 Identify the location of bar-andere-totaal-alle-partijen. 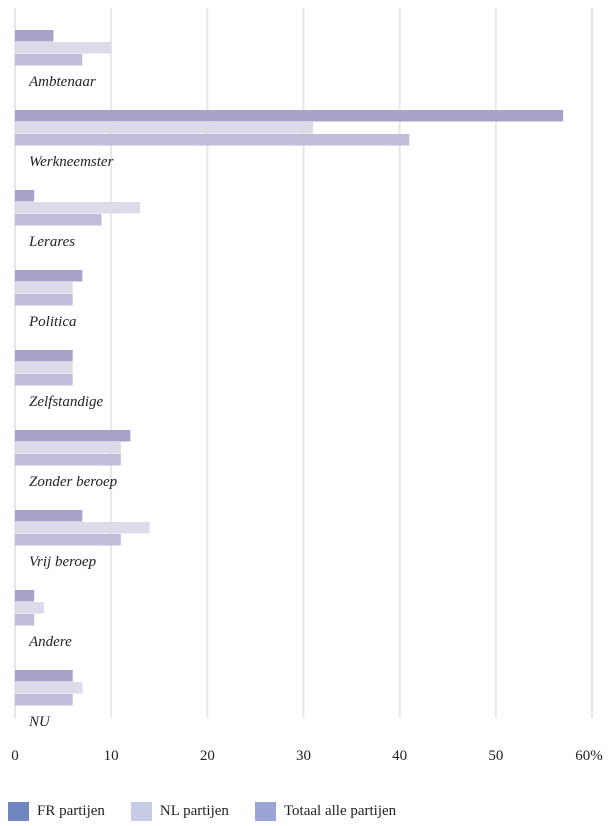
(25, 620).